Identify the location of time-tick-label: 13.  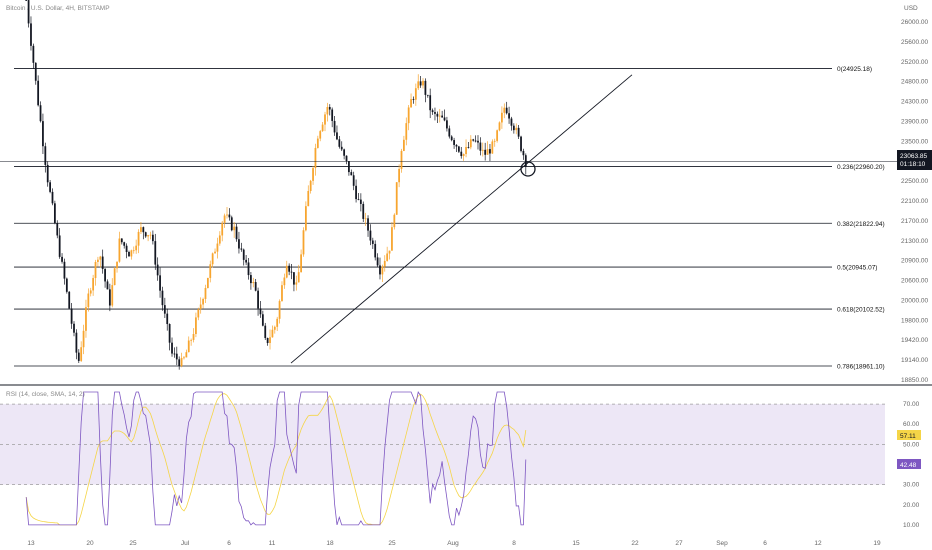
(31, 543).